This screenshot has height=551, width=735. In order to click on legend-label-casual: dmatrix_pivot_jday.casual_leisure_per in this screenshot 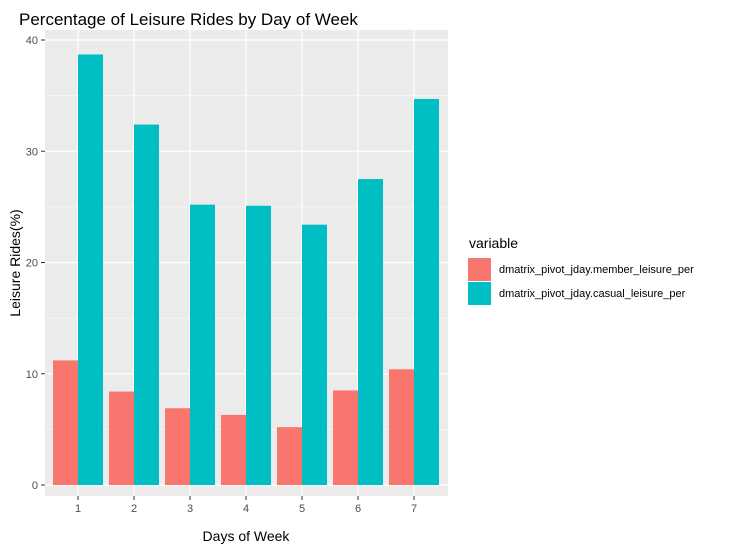, I will do `click(592, 294)`.